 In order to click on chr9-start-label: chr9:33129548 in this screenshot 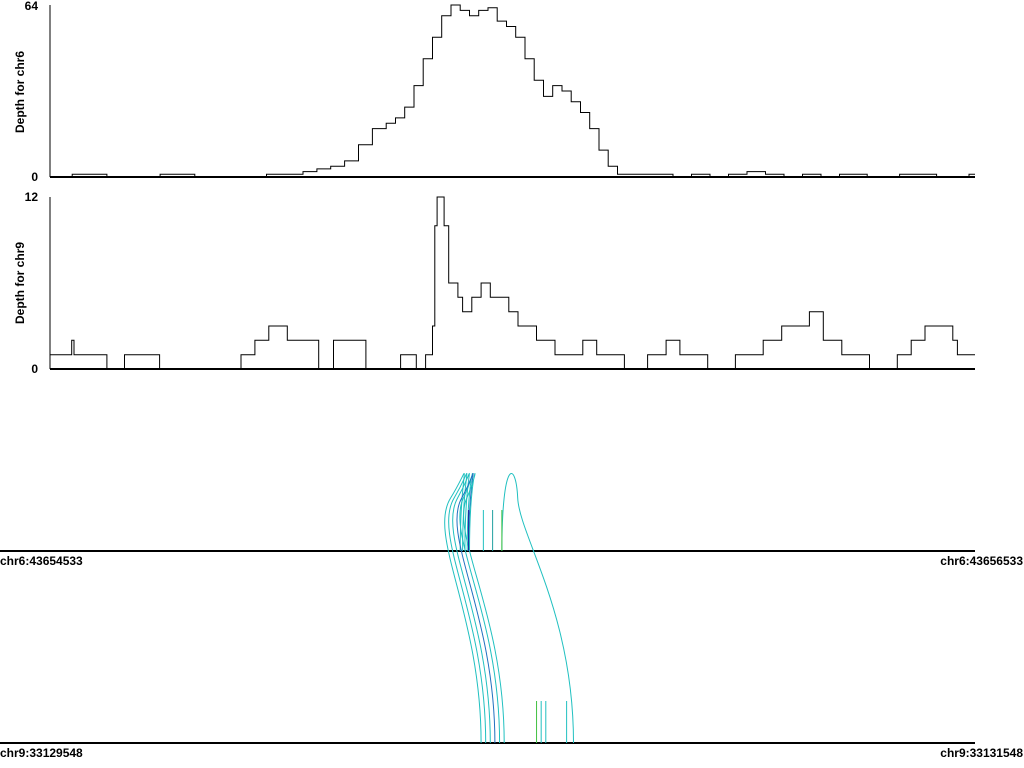, I will do `click(41, 753)`.